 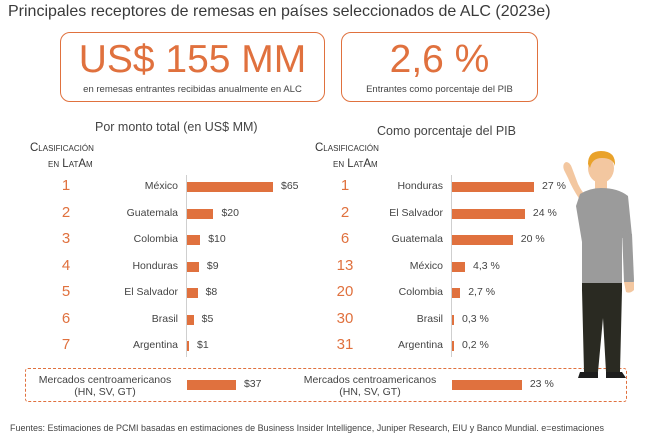 I want to click on kpi-gdp-label: Entrantes como porcentaje del PIB, so click(x=439, y=89).